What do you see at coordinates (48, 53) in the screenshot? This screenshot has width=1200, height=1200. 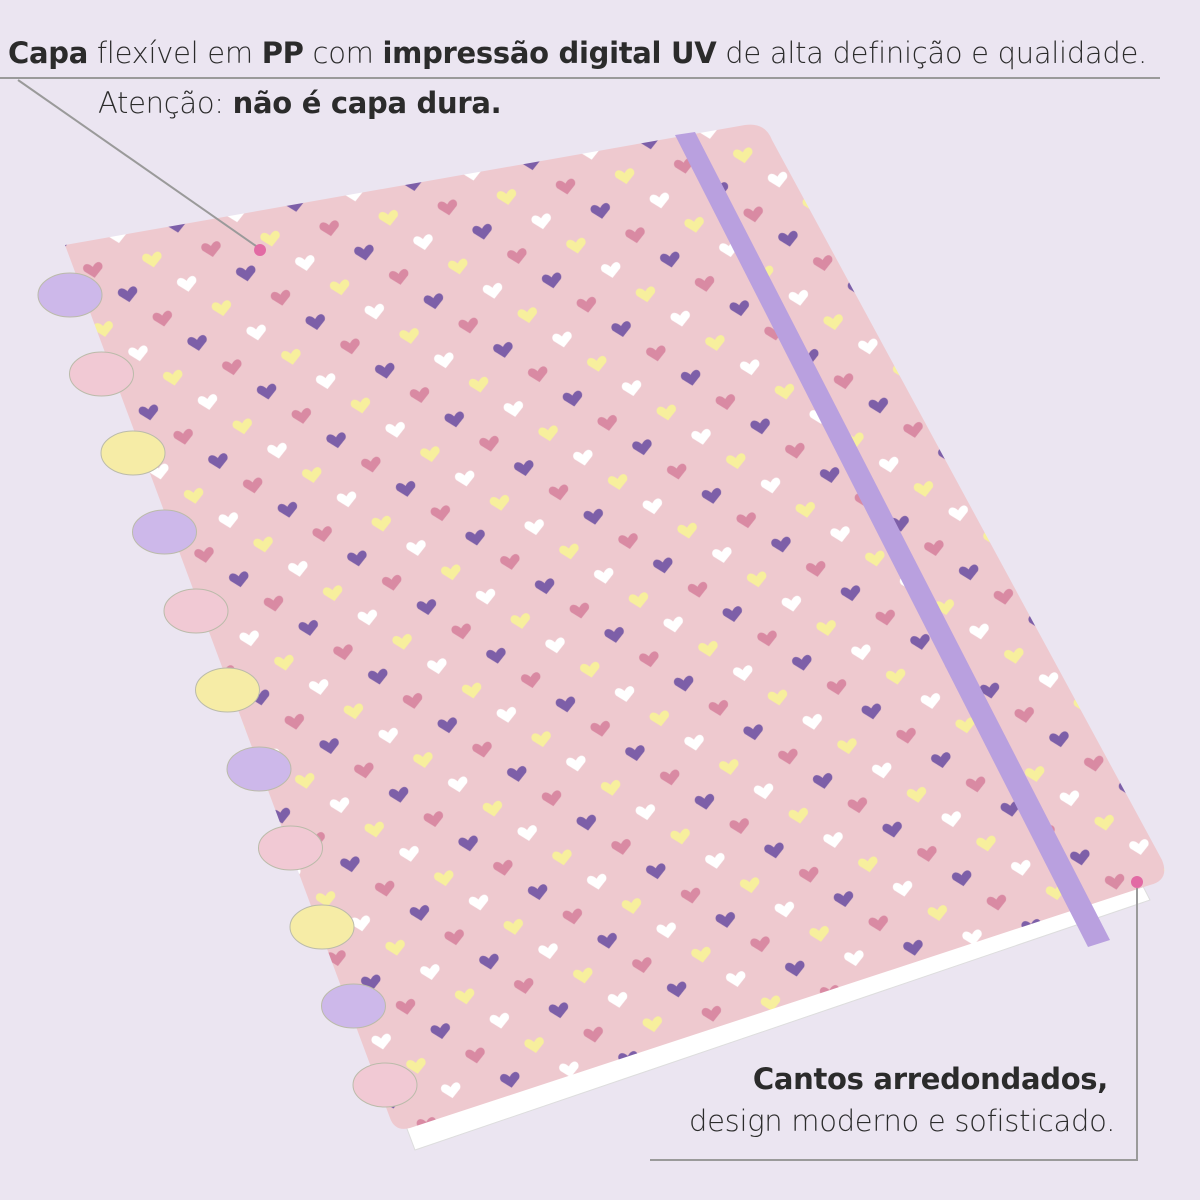 I see `text-segment: Capa` at bounding box center [48, 53].